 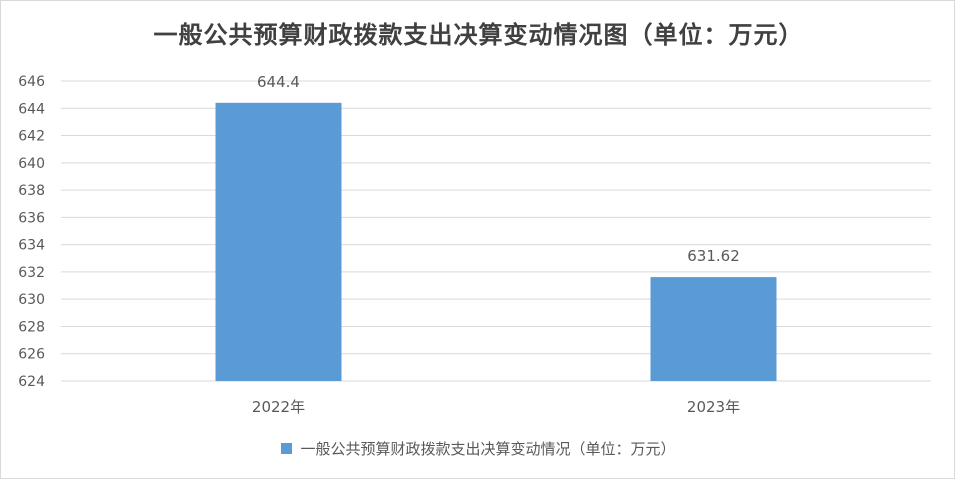 What do you see at coordinates (31, 382) in the screenshot?
I see `y-tick-label: 624` at bounding box center [31, 382].